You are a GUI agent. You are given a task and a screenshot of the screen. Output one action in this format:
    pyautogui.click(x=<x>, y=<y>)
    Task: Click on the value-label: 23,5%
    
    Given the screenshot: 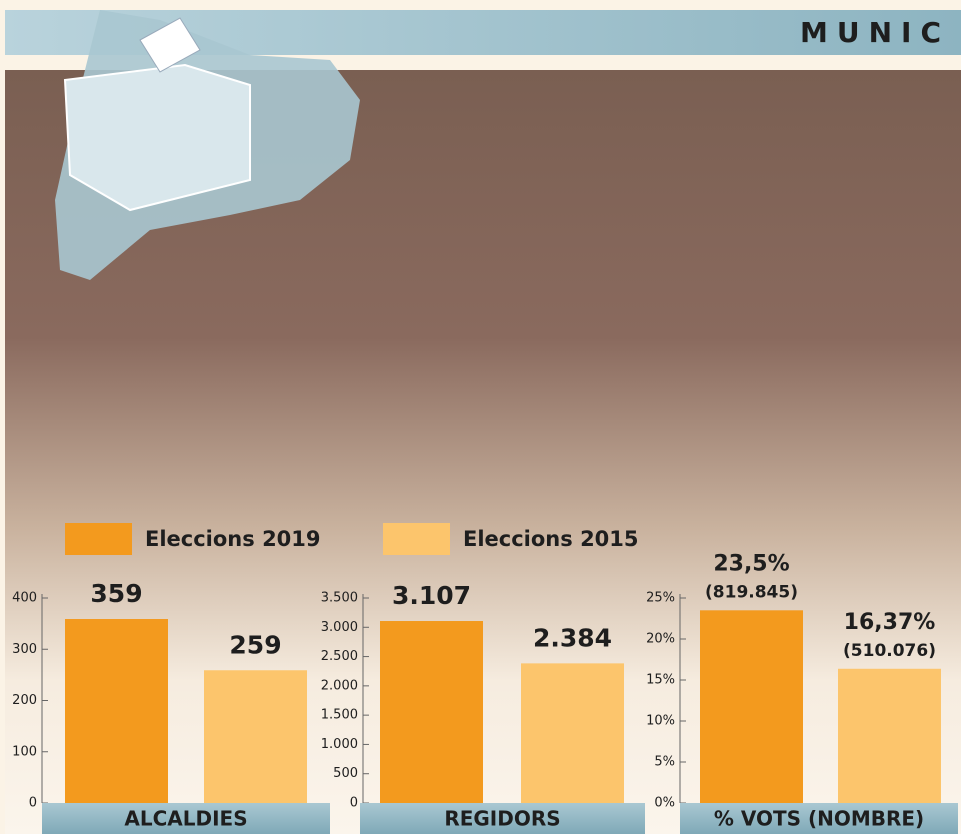 What is the action you would take?
    pyautogui.click(x=751, y=563)
    